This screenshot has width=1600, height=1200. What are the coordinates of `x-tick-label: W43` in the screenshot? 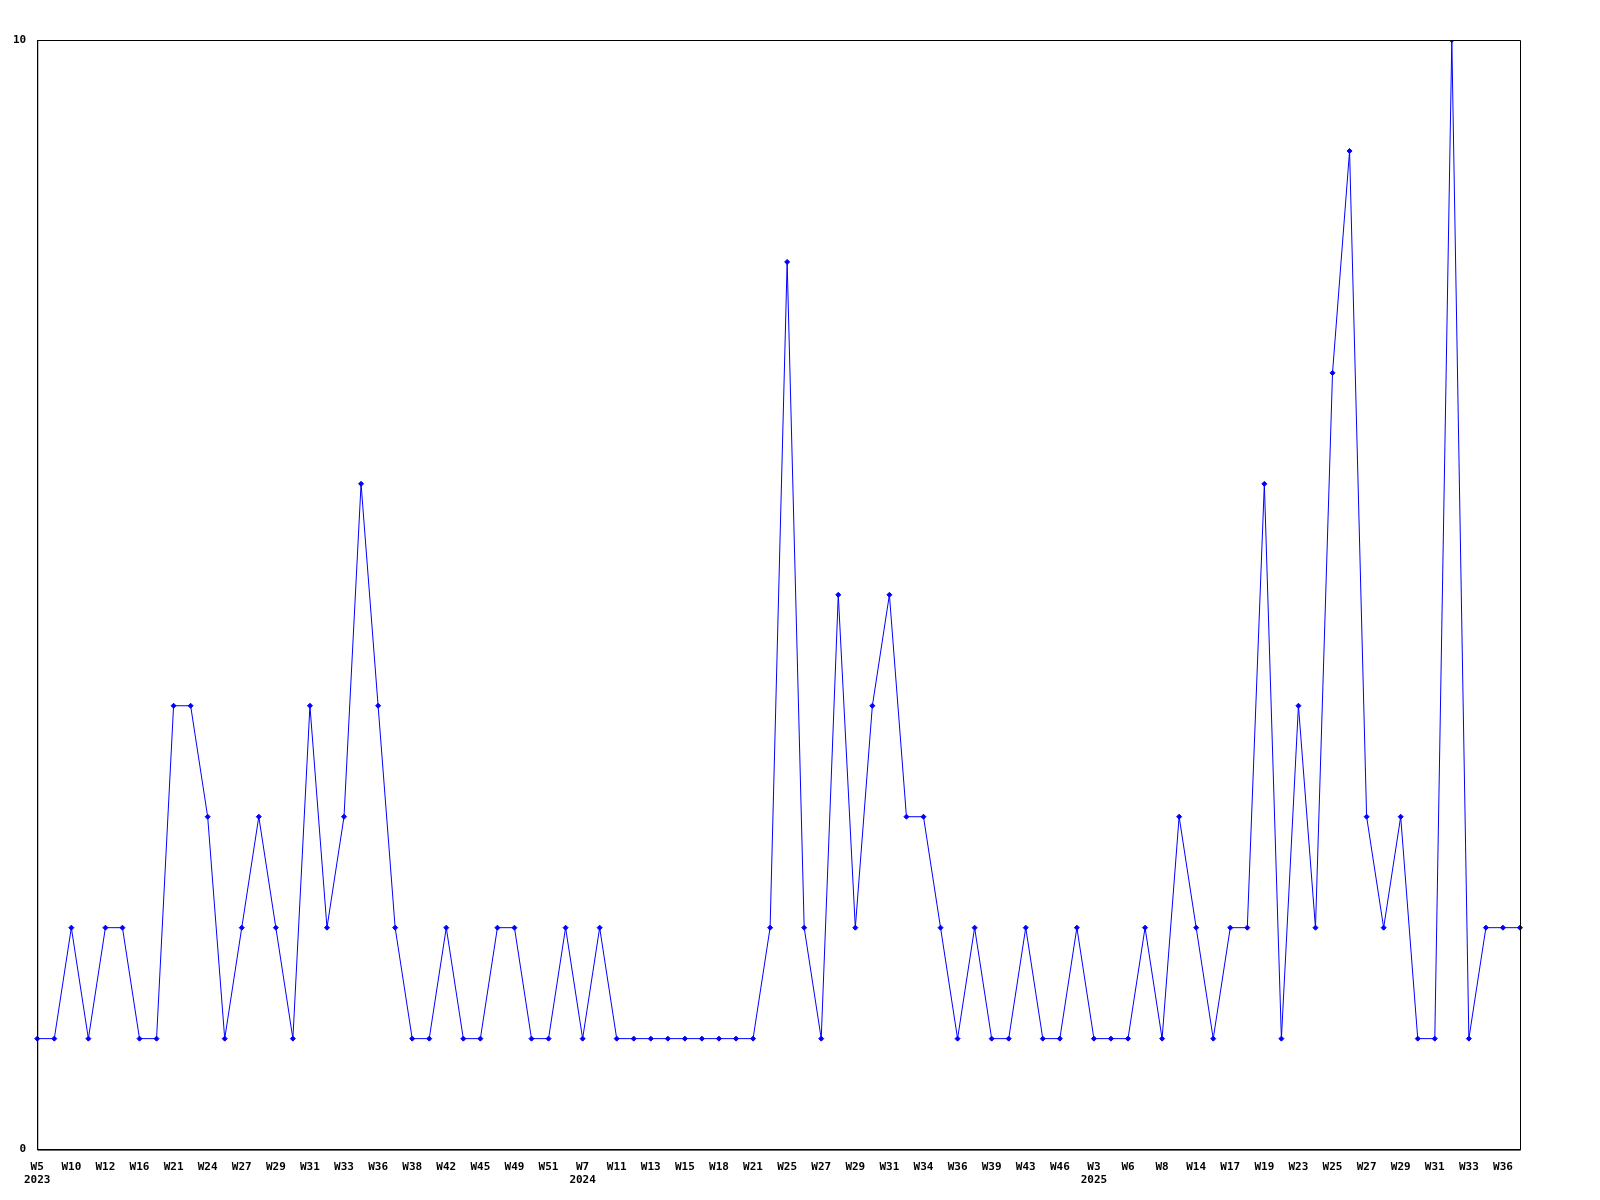 It's located at (1025, 1167).